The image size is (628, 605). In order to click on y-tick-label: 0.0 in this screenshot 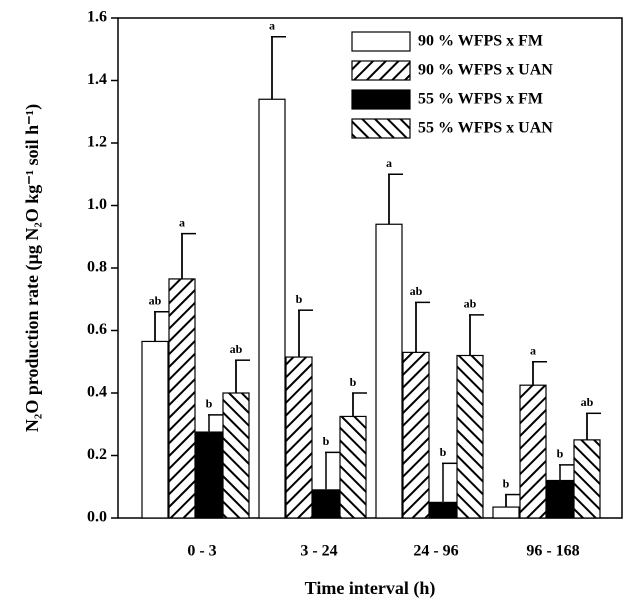, I will do `click(97, 517)`.